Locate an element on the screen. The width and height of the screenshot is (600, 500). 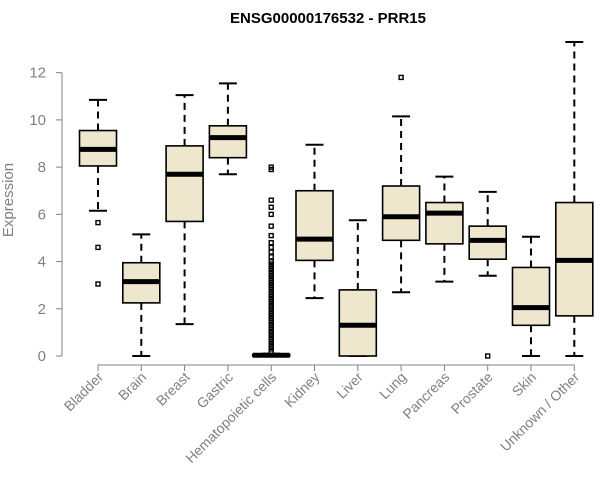
y-tick-label: 4 is located at coordinates (42, 262).